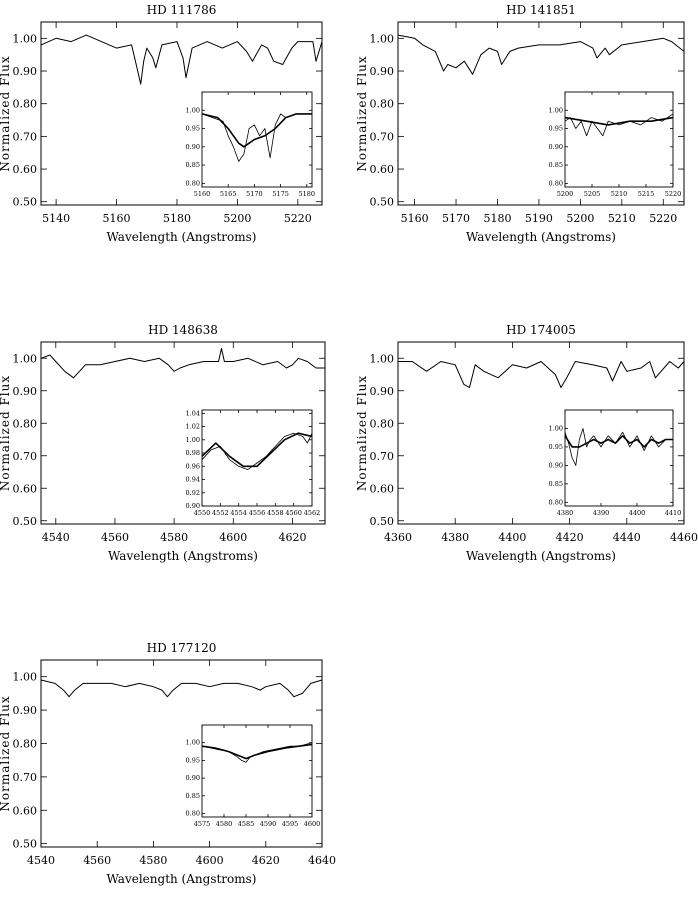 Image resolution: width=698 pixels, height=901 pixels. What do you see at coordinates (202, 824) in the screenshot?
I see `inset-x-tick-label: 4575` at bounding box center [202, 824].